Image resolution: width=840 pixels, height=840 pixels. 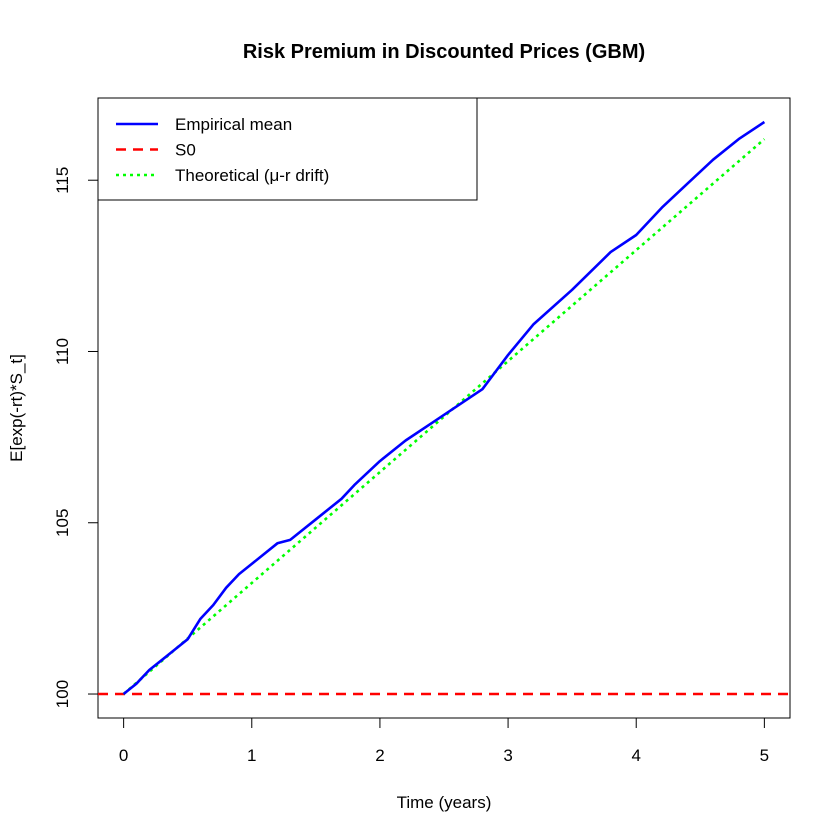 I want to click on legend-label-0: Empirical mean, so click(x=233, y=124).